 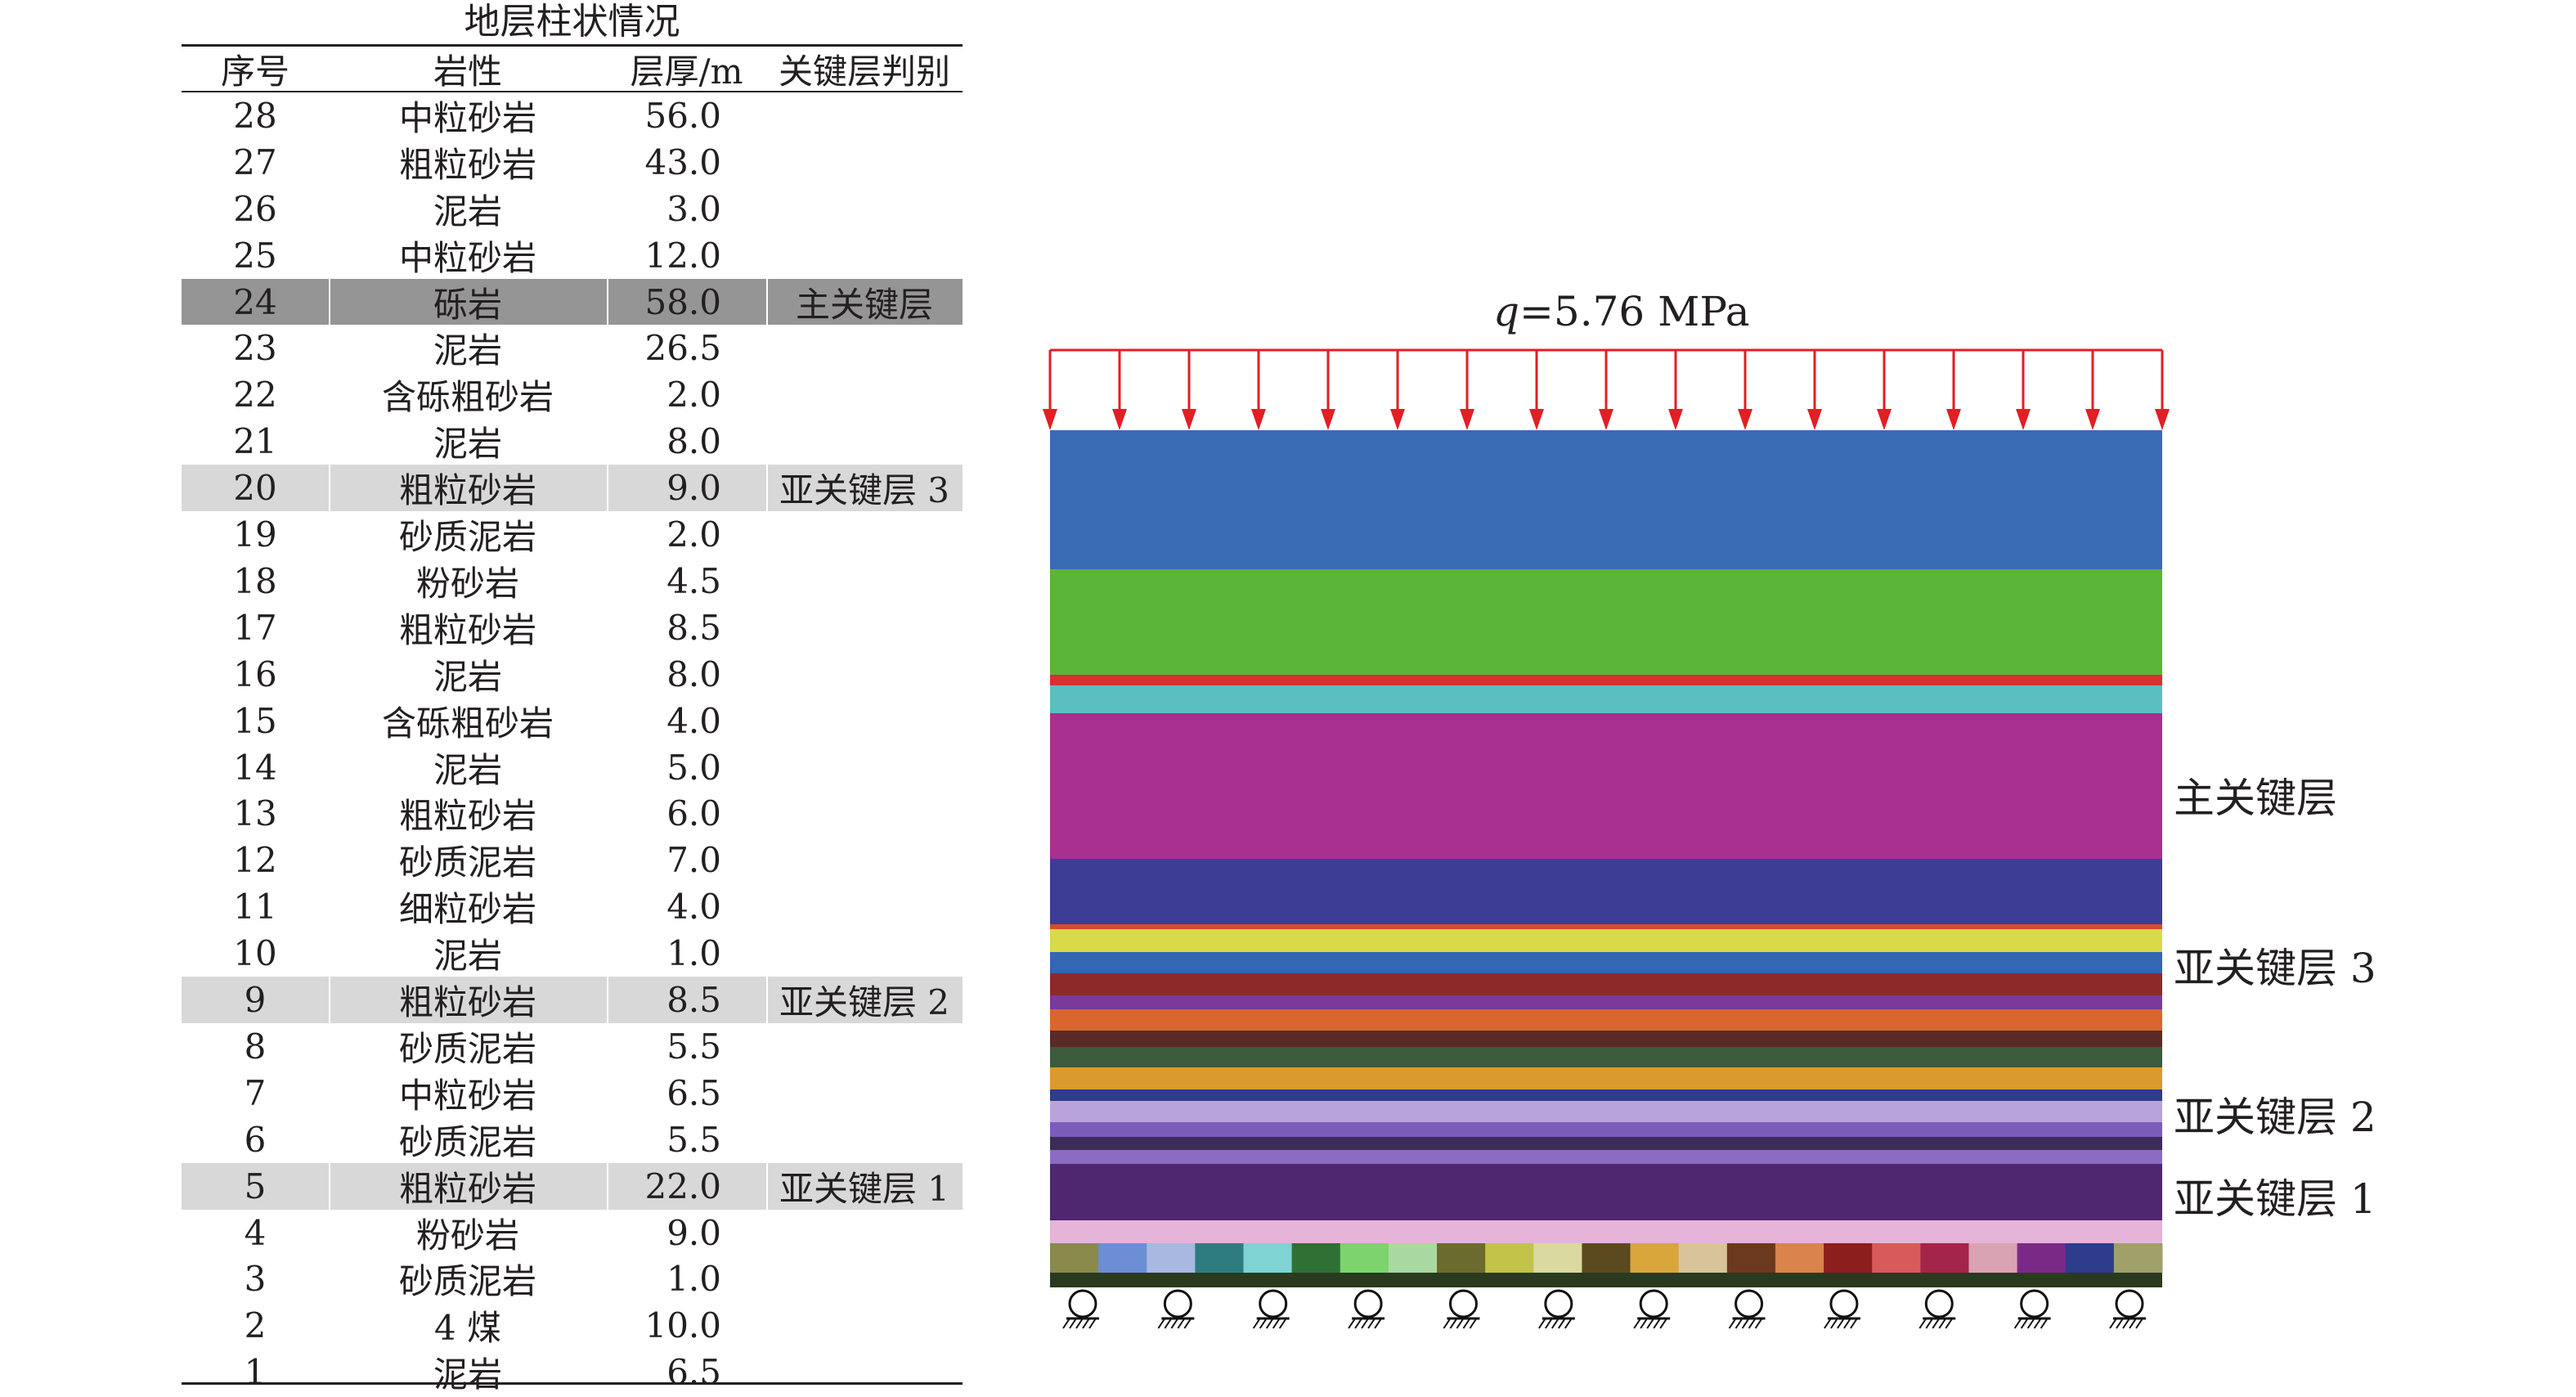 I want to click on row-thickness: 22.0, so click(x=683, y=1186).